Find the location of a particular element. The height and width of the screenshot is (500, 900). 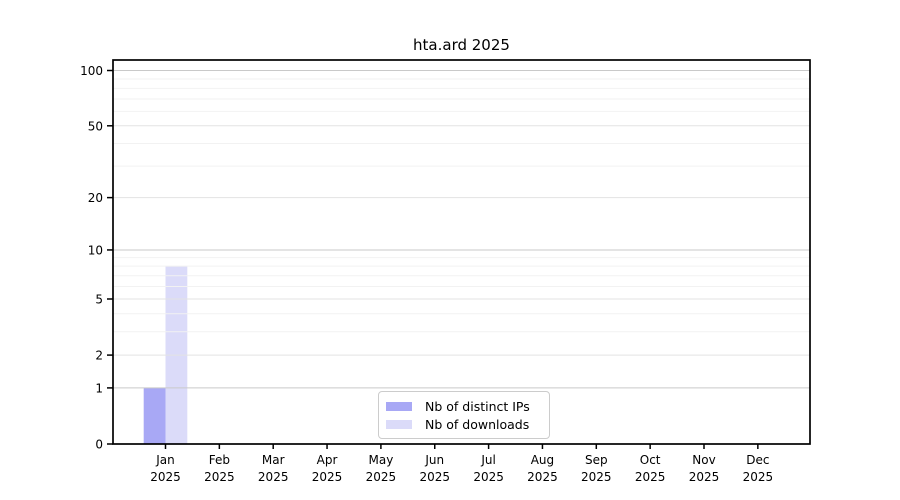

legend-item: Nb of downloads is located at coordinates (463, 424).